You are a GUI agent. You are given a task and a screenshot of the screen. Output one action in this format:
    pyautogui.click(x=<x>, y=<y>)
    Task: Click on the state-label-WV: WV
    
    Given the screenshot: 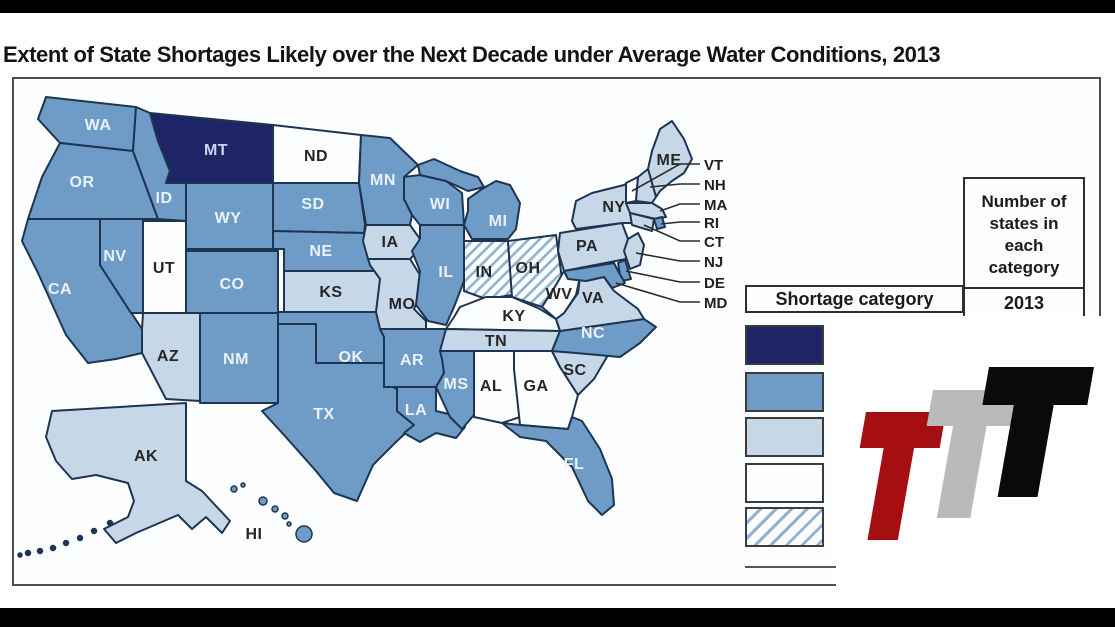 What is the action you would take?
    pyautogui.click(x=559, y=294)
    